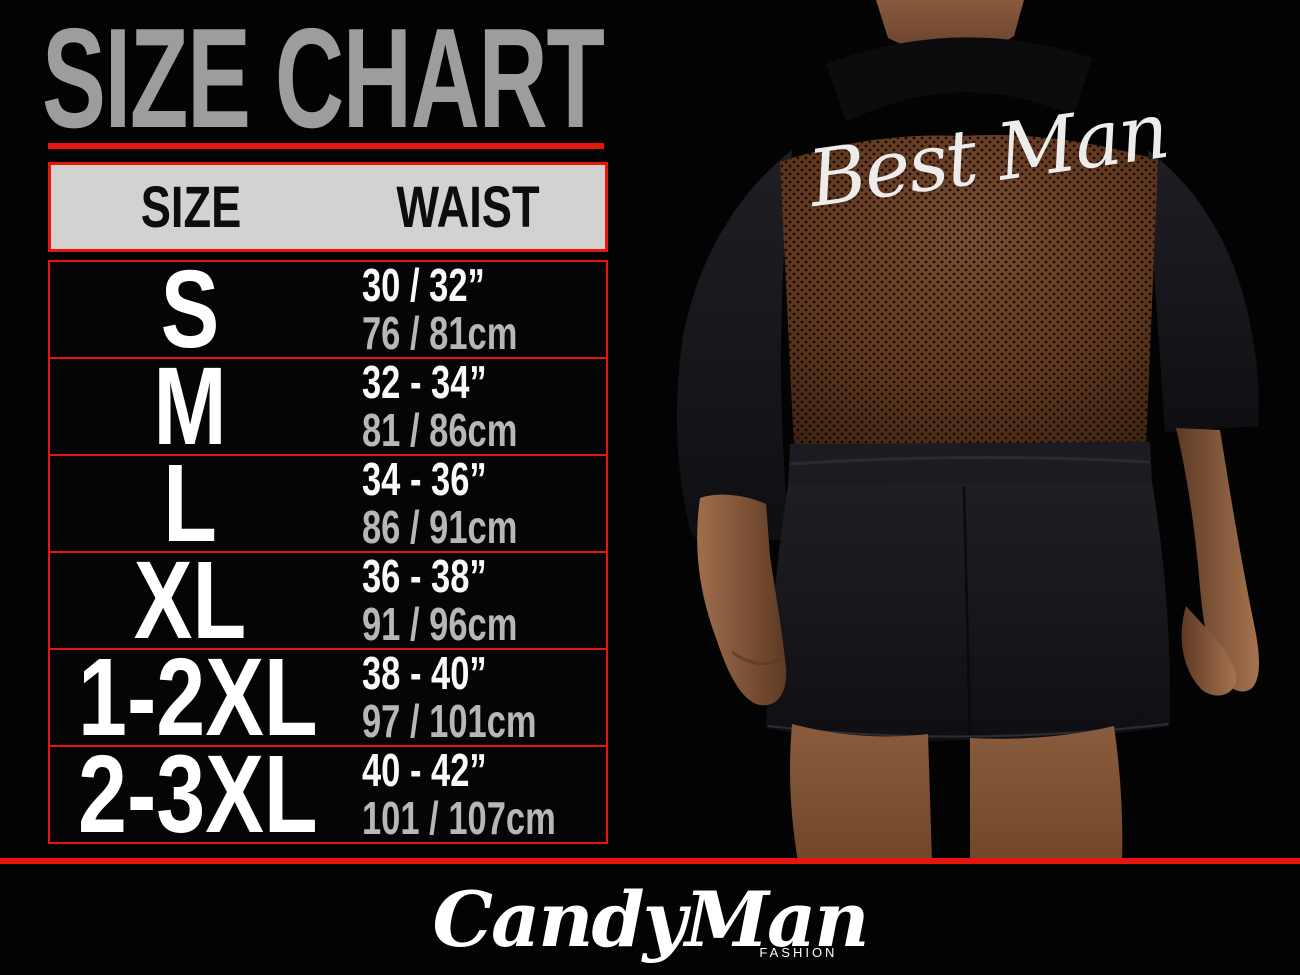 The width and height of the screenshot is (1300, 975). Describe the element at coordinates (959, 80) in the screenshot. I see `robe-collar` at that location.